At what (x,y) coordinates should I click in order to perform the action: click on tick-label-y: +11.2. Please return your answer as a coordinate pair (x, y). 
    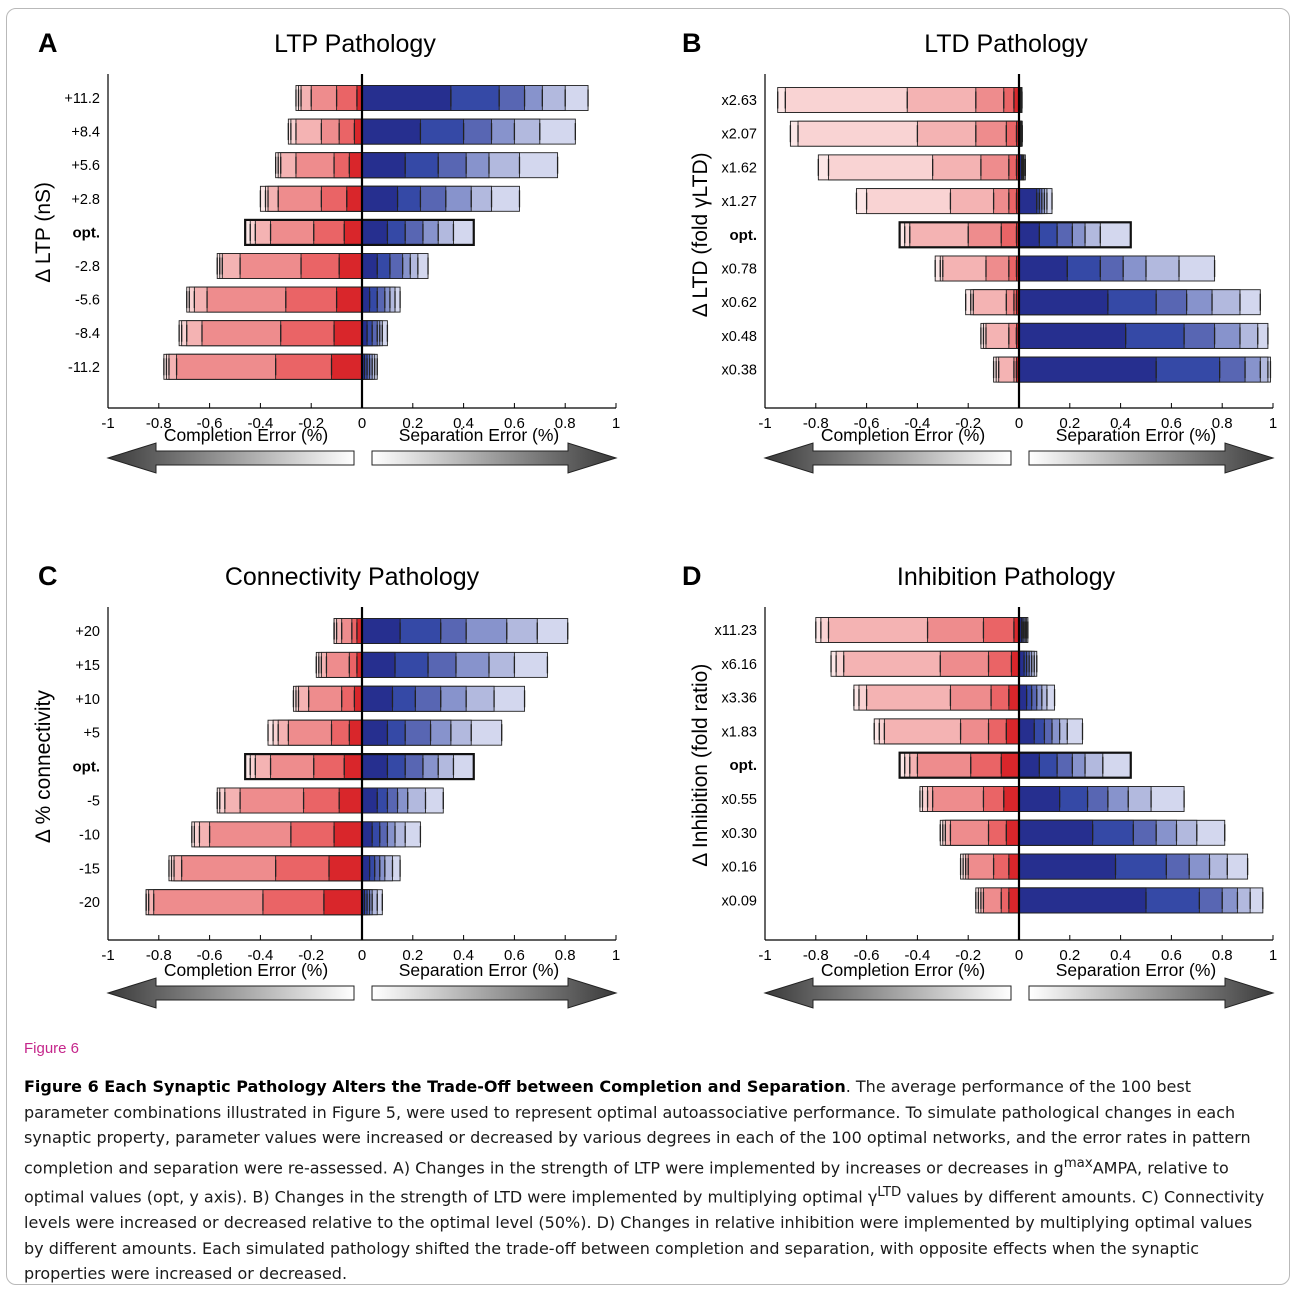
    Looking at the image, I should click on (82, 99).